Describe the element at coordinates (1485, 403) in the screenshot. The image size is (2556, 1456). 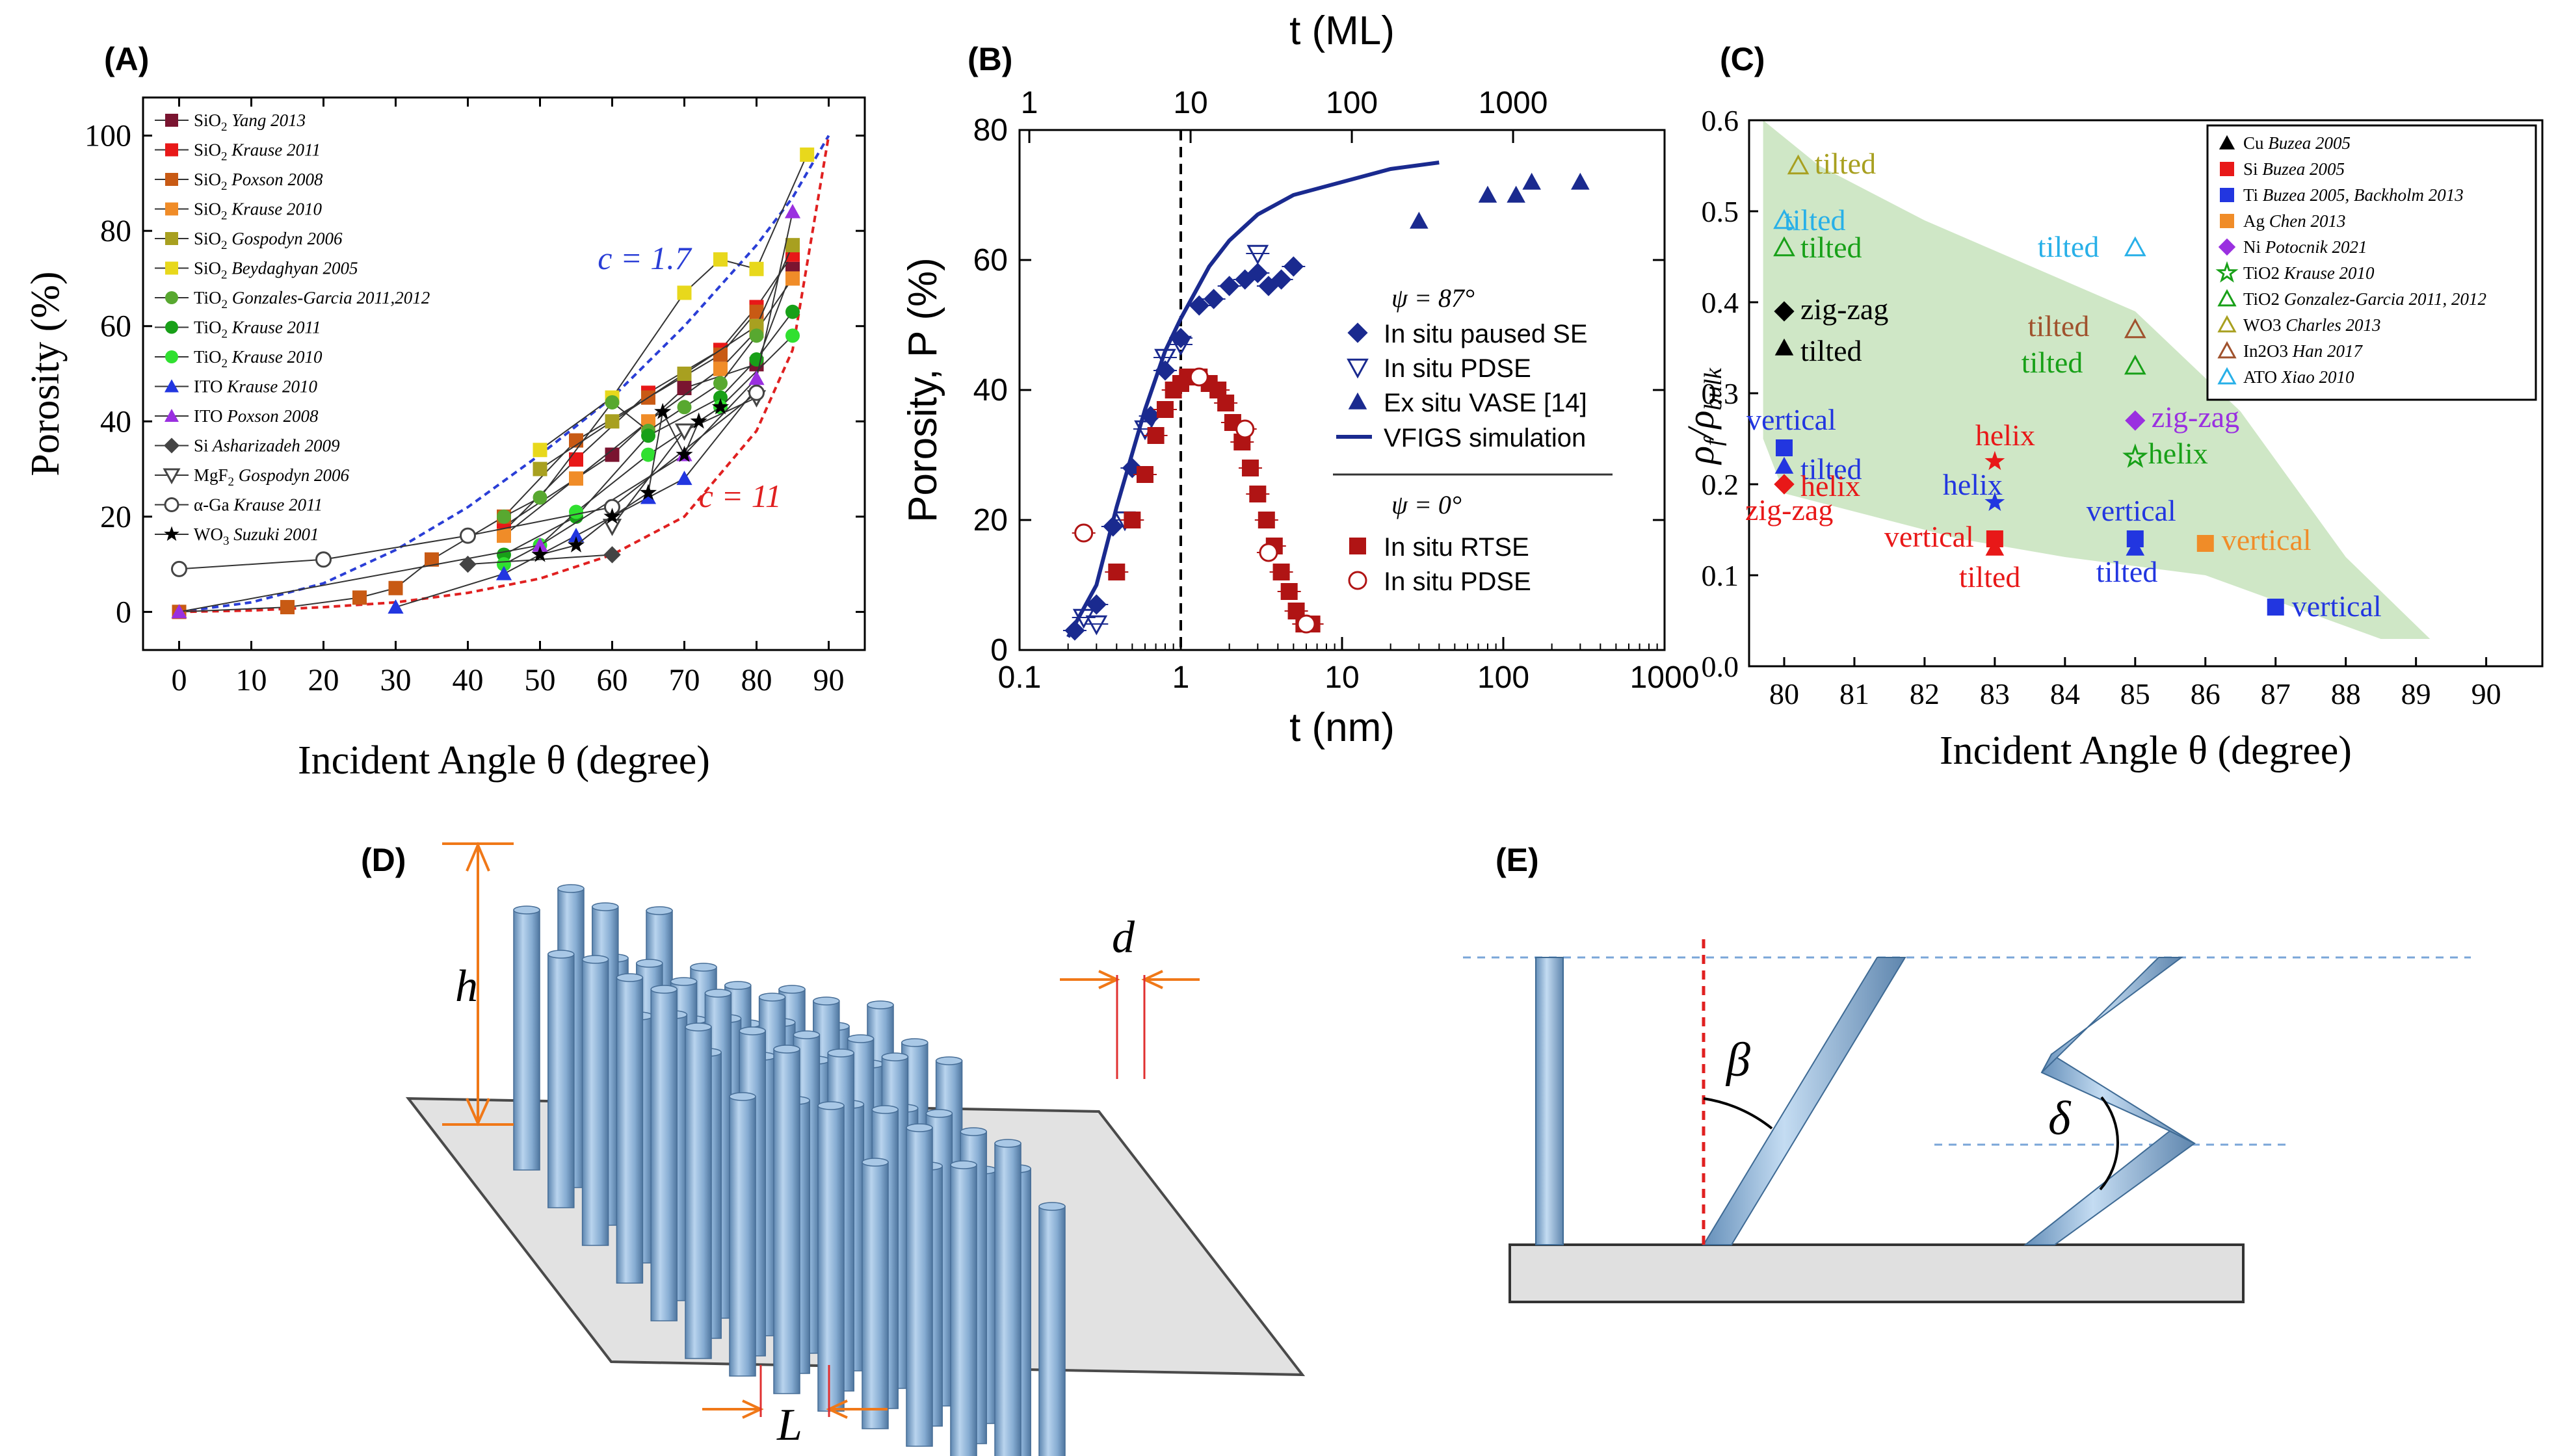
I see `legend-label: Ex situ VASE [14]` at that location.